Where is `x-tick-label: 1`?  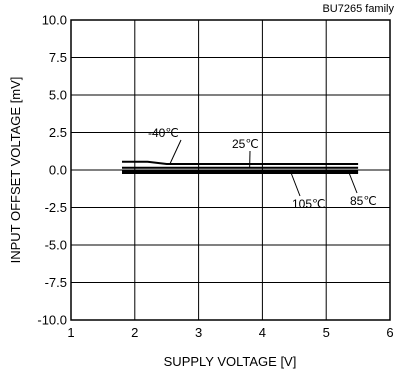
x-tick-label: 1 is located at coordinates (70, 332).